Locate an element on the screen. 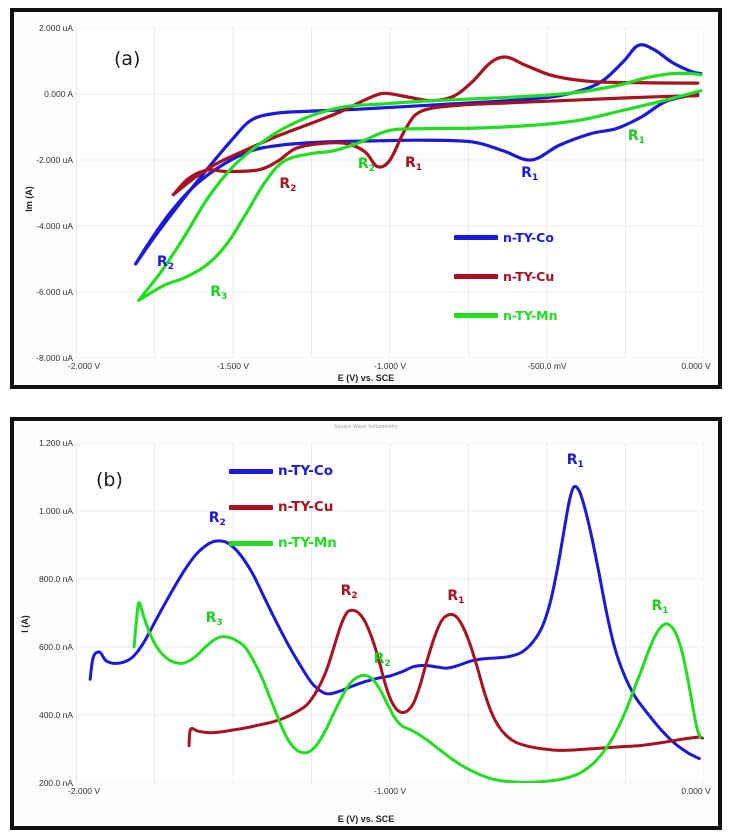 This screenshot has height=838, width=732. y-tick-label: -8.000 uA is located at coordinates (54, 358).